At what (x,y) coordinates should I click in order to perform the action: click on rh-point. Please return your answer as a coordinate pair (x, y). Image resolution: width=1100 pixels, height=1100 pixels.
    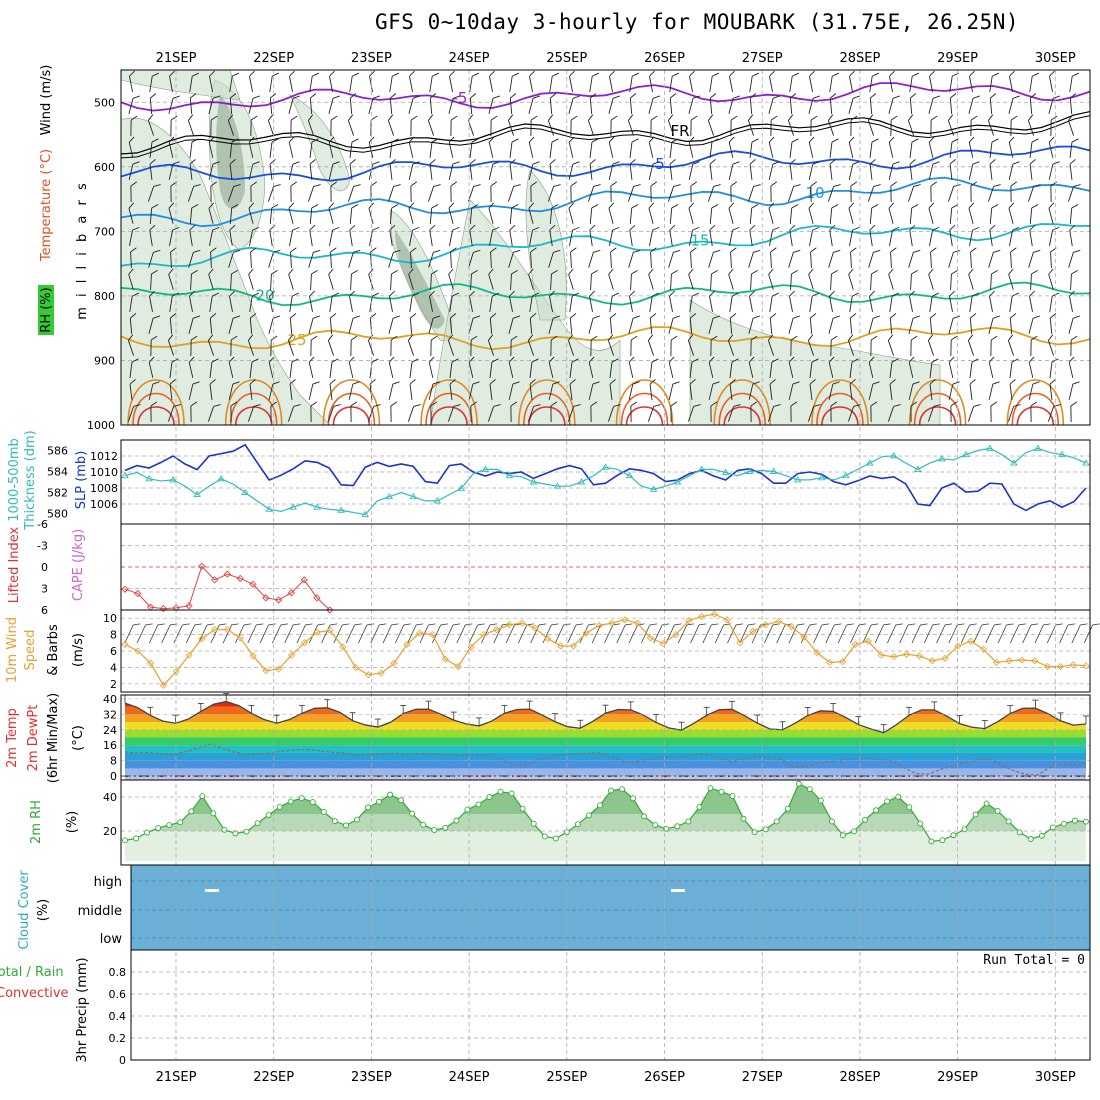
    Looking at the image, I should click on (831, 821).